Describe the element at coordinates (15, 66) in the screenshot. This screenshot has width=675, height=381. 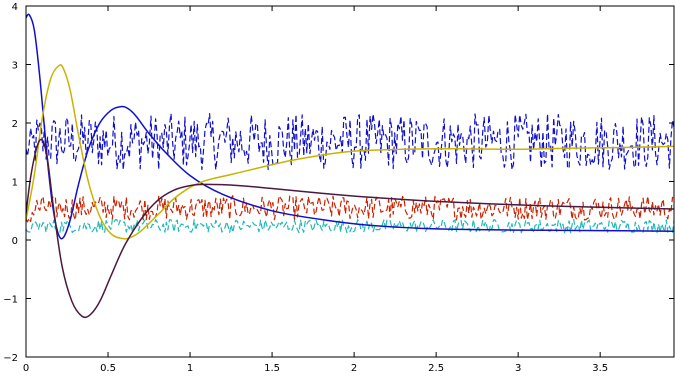
I see `y-tick-label: 3` at that location.